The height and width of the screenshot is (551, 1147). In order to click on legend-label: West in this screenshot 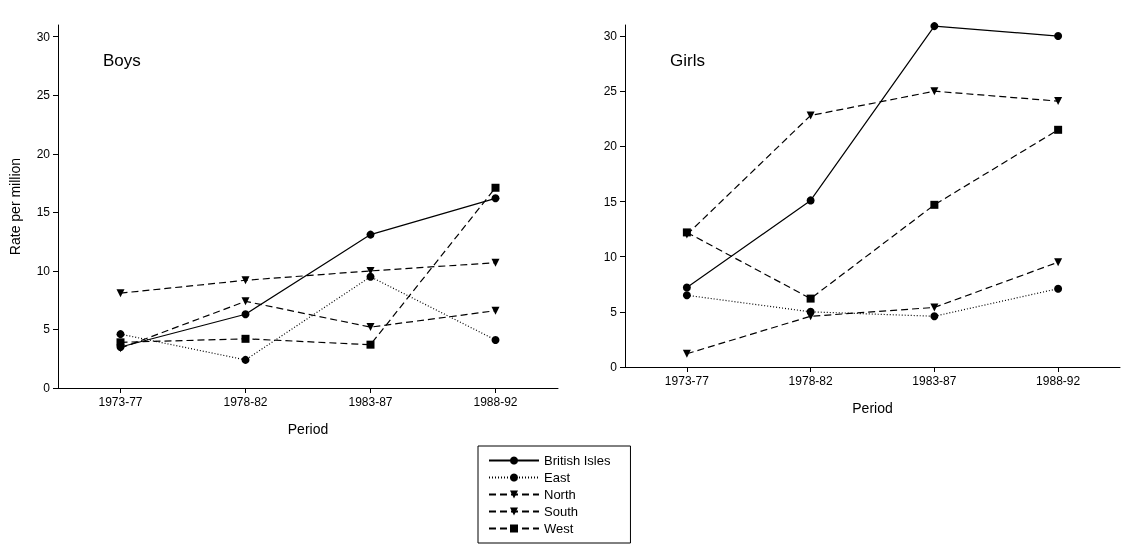, I will do `click(559, 528)`.